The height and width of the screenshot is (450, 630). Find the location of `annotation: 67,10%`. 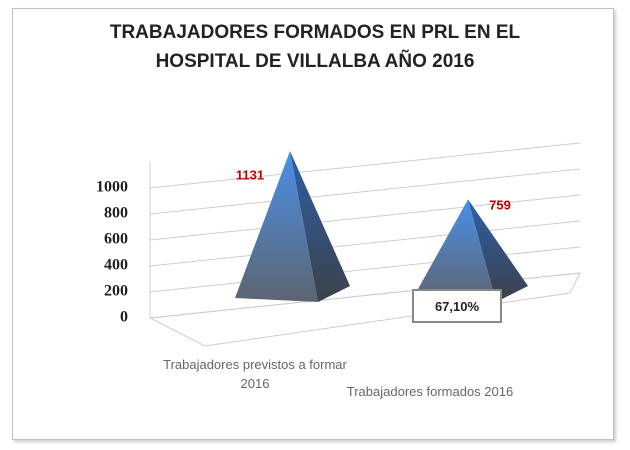

annotation: 67,10% is located at coordinates (457, 306).